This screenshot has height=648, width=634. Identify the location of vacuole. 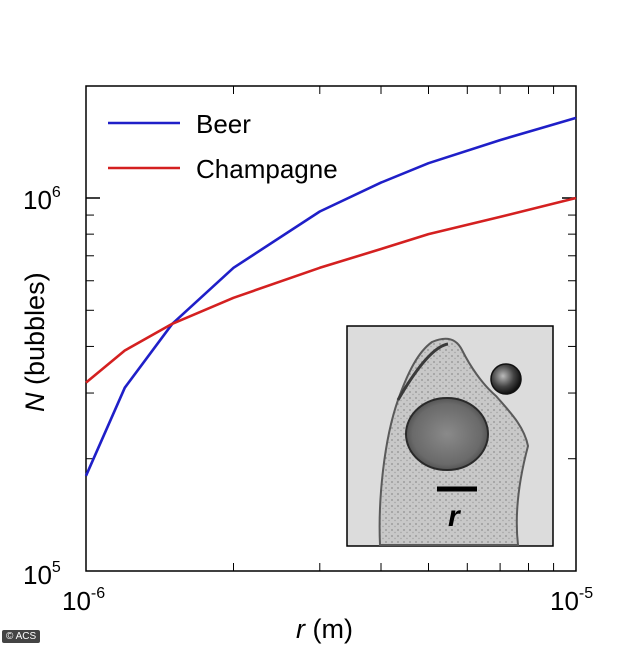
(447, 434).